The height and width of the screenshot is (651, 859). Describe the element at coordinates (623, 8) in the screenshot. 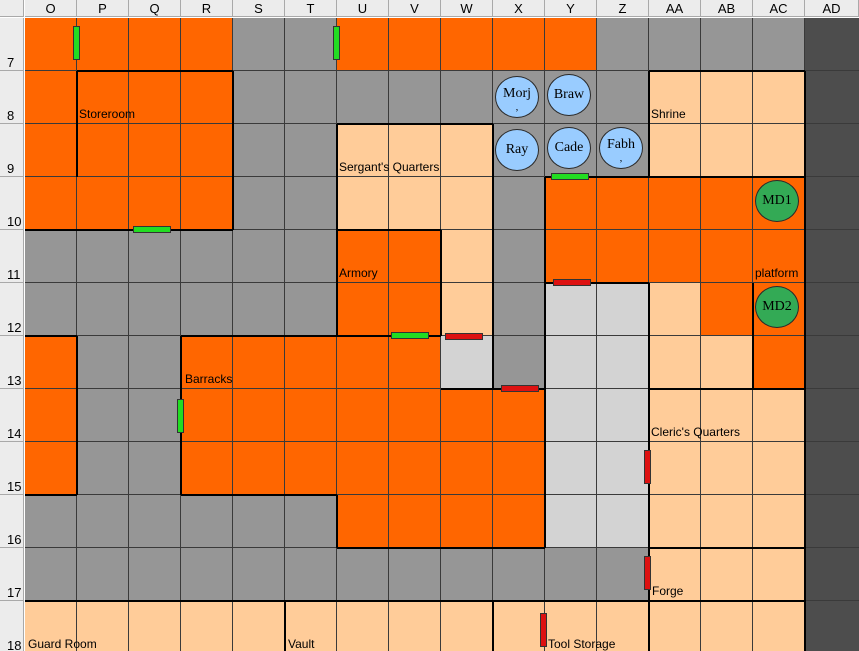

I see `column-header-z: Z` at that location.